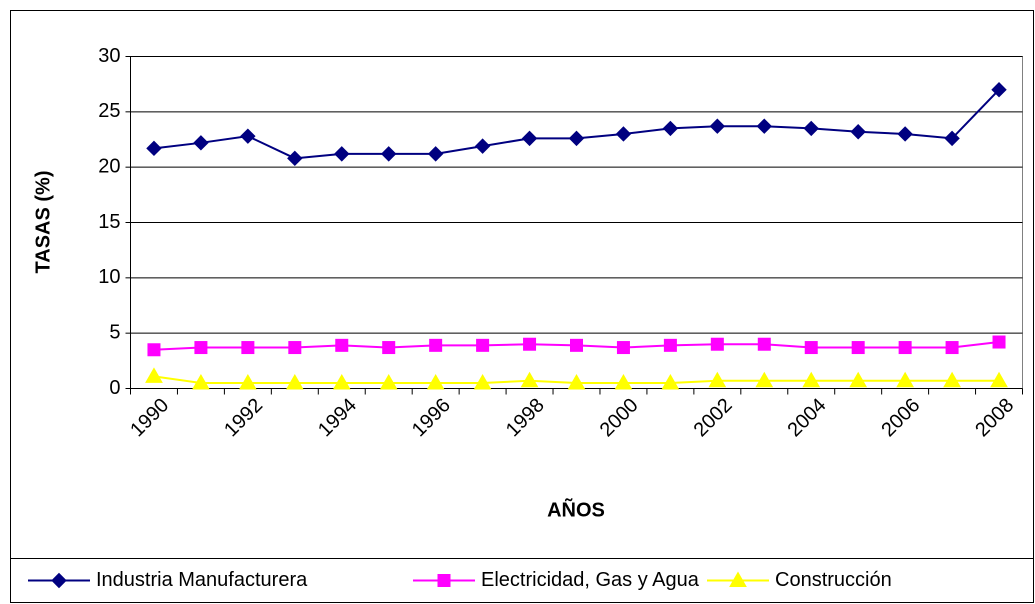 The image size is (1035, 604). I want to click on legend-label: Industria Manufacturera, so click(202, 580).